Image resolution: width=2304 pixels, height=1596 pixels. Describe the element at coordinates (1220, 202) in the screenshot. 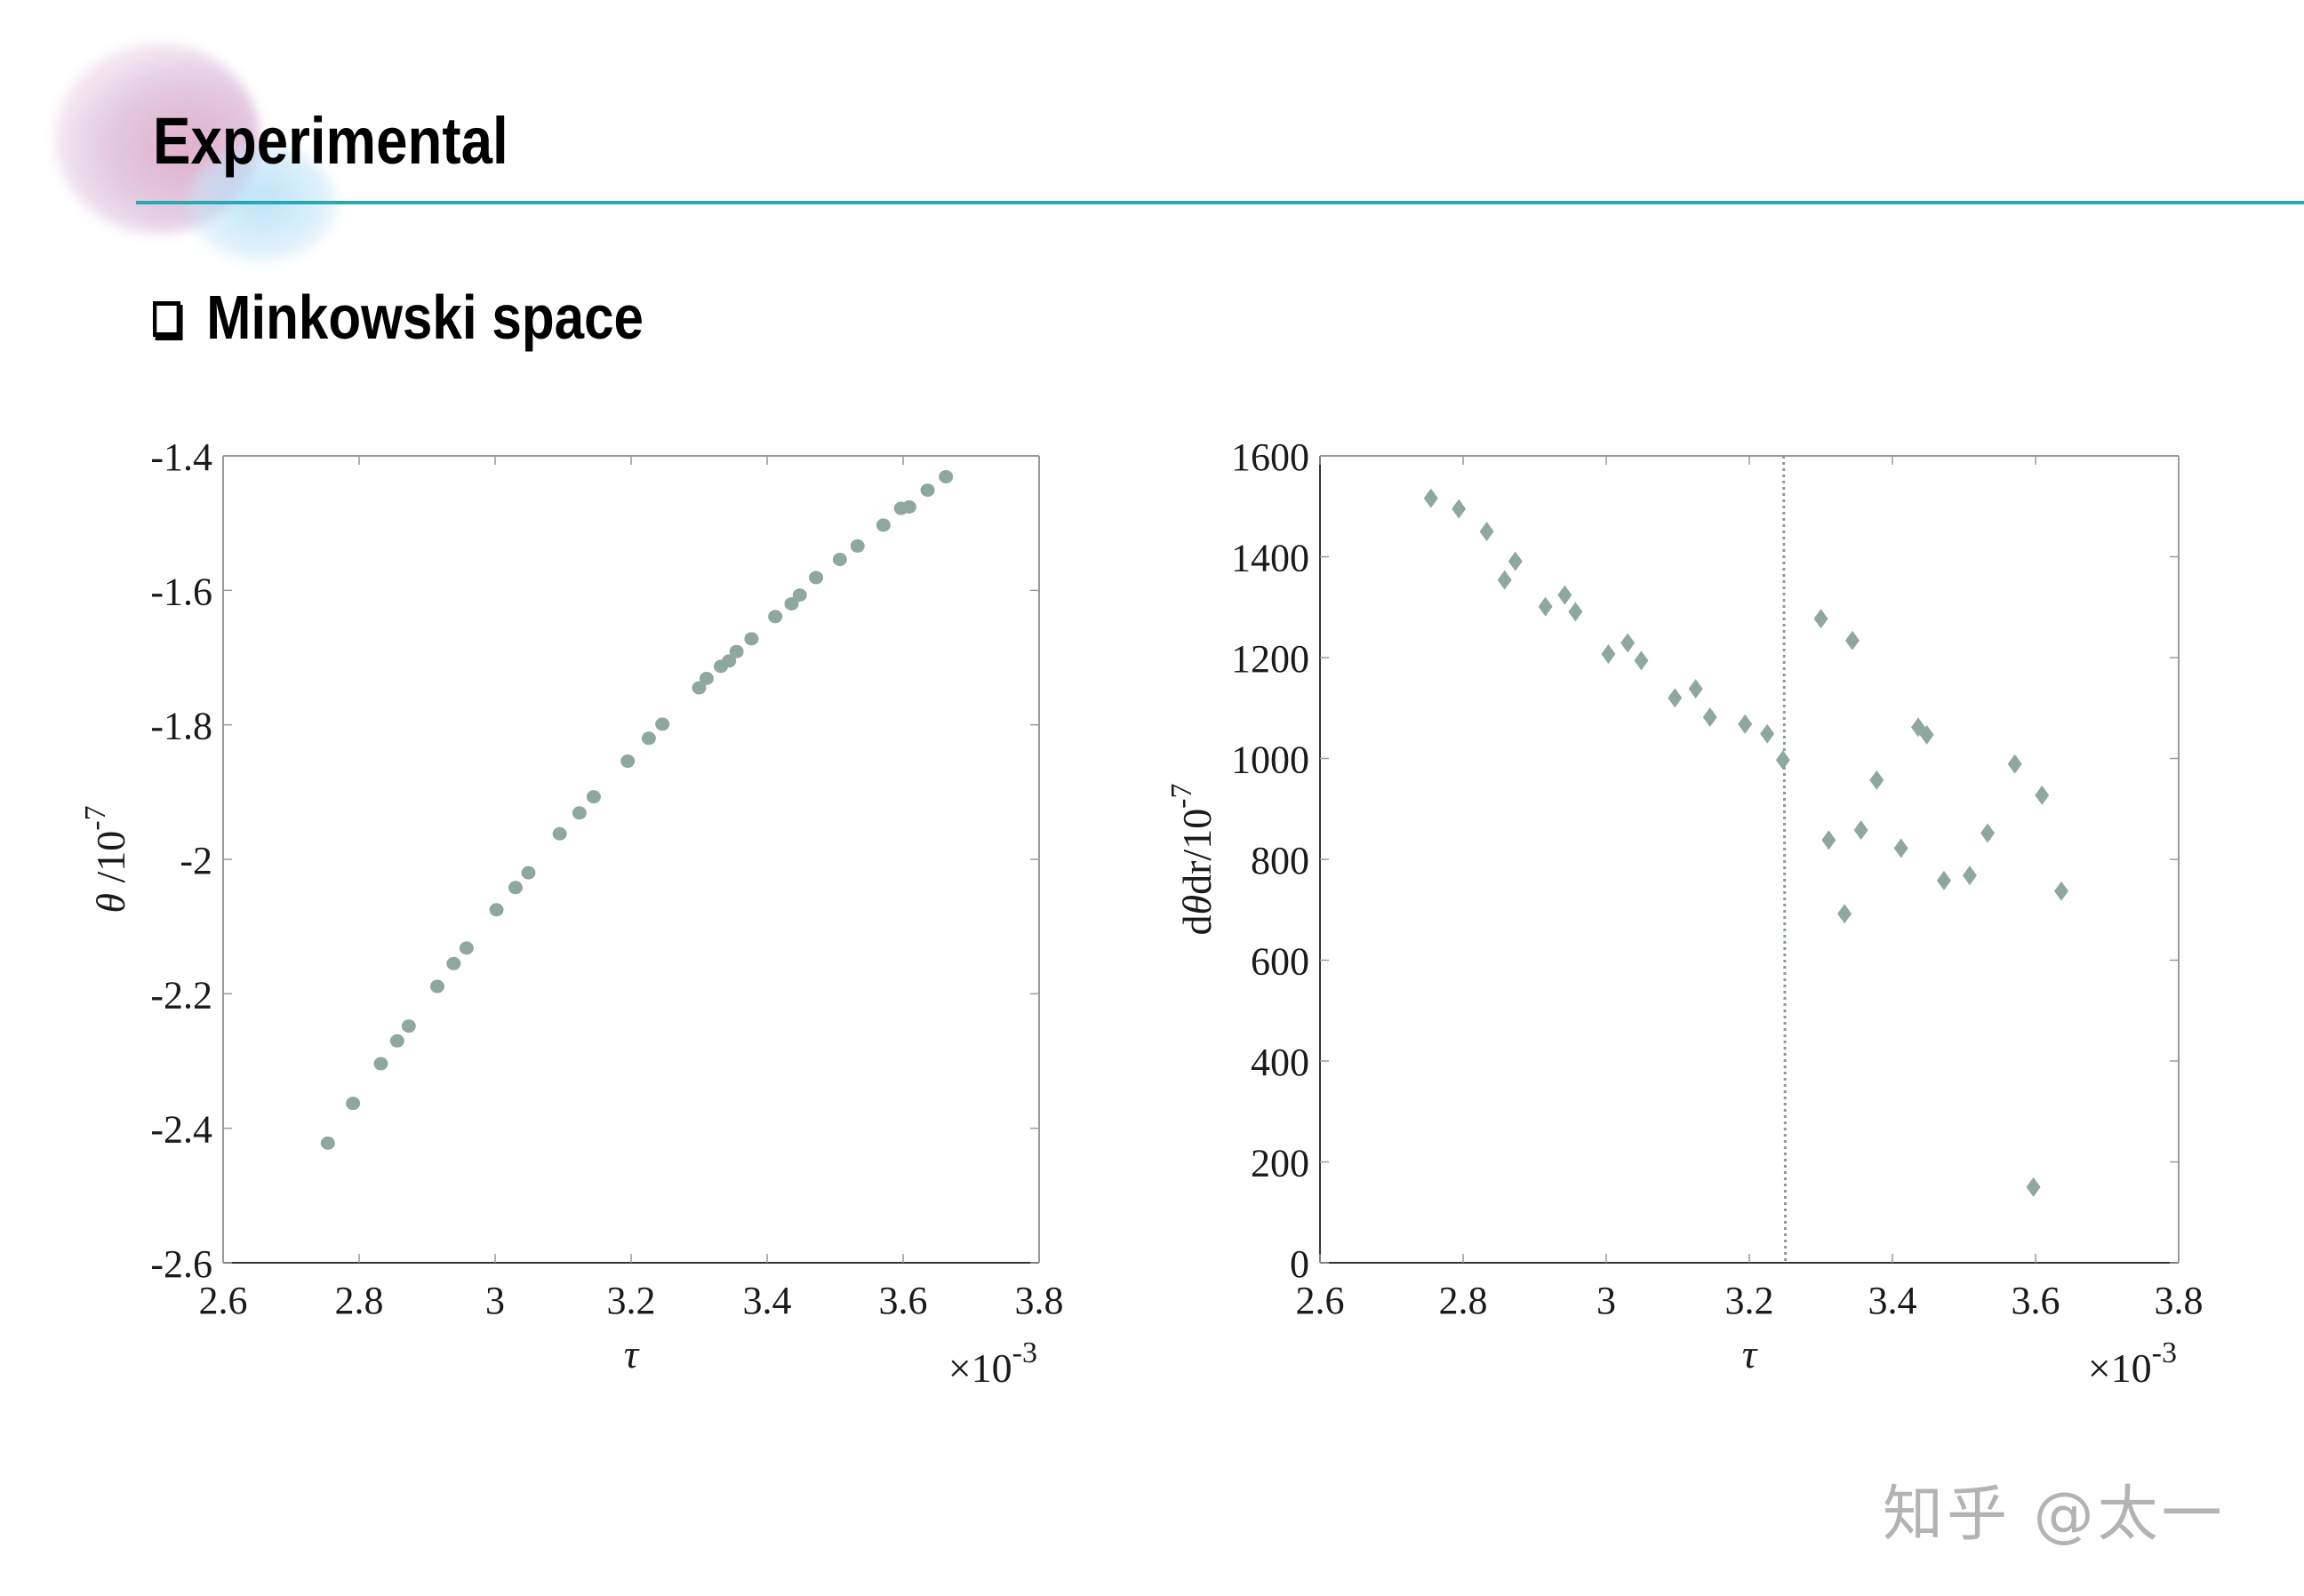

I see `title-underline` at that location.